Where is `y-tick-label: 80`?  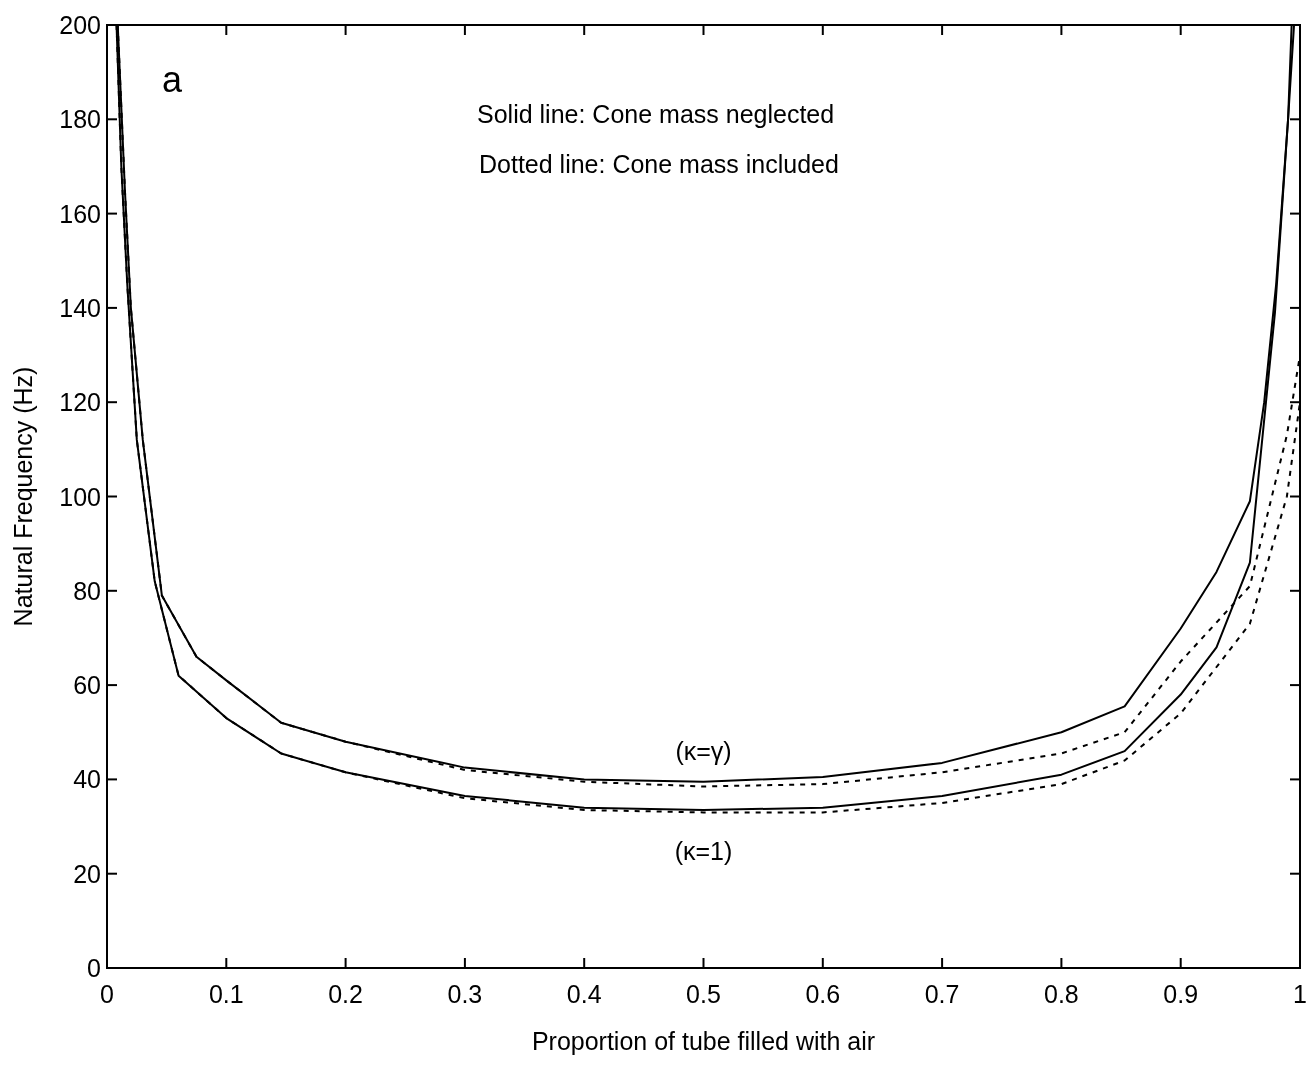
y-tick-label: 80 is located at coordinates (87, 590).